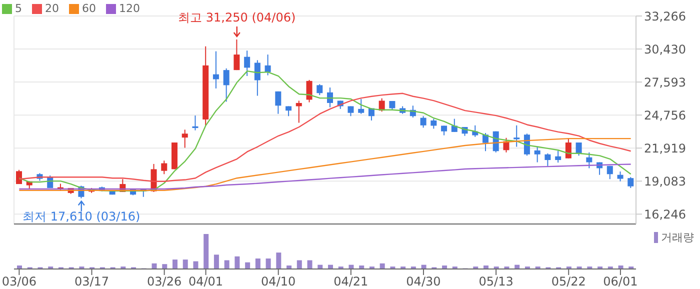  Describe the element at coordinates (423, 281) in the screenshot. I see `x-tick-label: 04/30` at that location.